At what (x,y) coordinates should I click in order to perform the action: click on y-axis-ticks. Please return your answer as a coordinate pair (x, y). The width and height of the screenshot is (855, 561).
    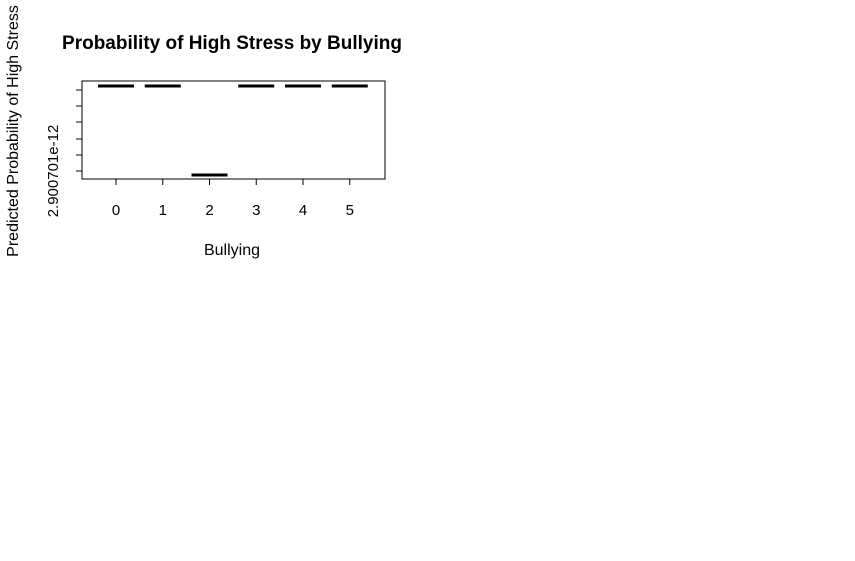
    Looking at the image, I should click on (79, 130).